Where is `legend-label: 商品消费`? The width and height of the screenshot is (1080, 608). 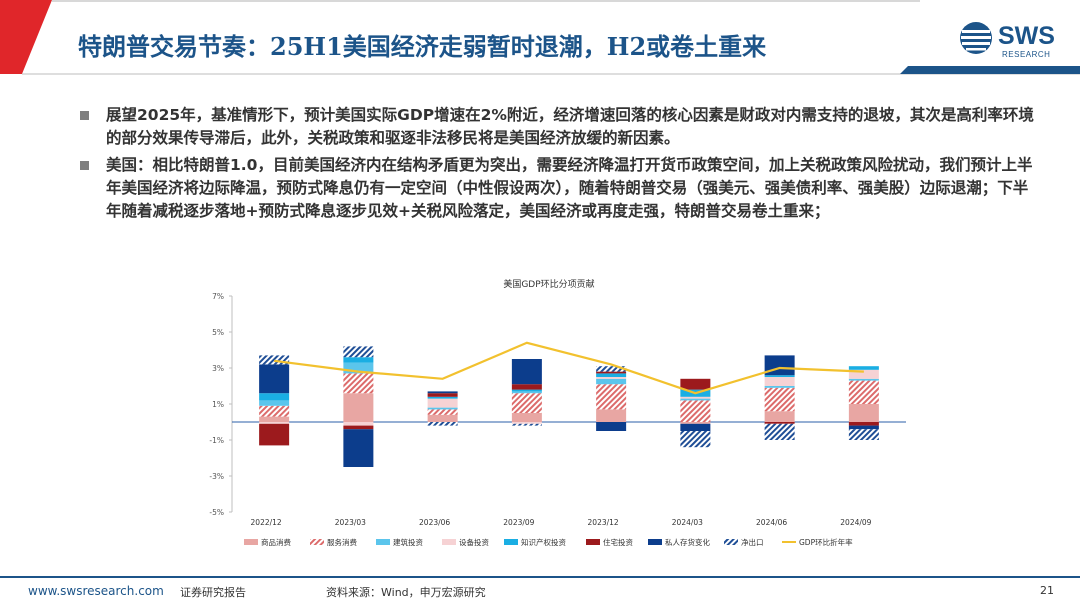
legend-label: 商品消费 is located at coordinates (276, 542).